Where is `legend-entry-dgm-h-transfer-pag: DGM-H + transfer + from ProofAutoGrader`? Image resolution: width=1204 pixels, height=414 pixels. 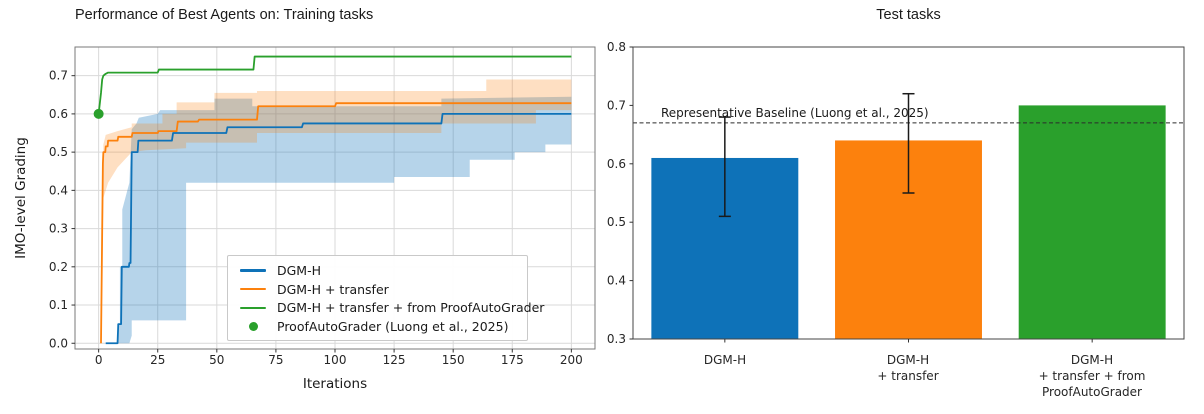 legend-entry-dgm-h-transfer-pag: DGM-H + transfer + from ProofAutoGrader is located at coordinates (391, 308).